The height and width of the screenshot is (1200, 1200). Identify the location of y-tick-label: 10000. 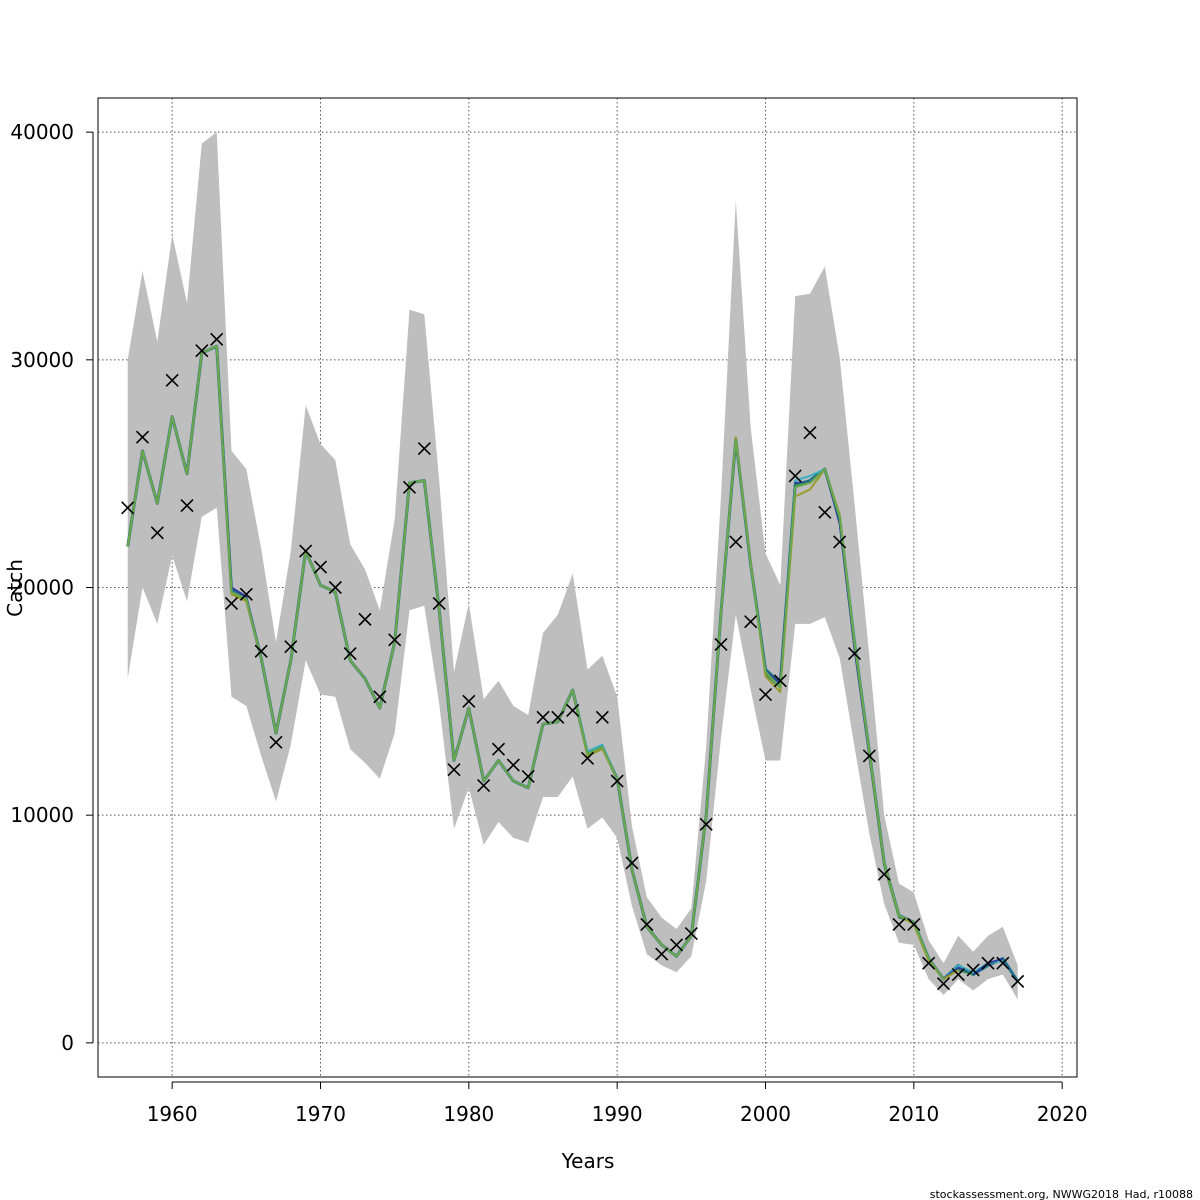
(42, 815).